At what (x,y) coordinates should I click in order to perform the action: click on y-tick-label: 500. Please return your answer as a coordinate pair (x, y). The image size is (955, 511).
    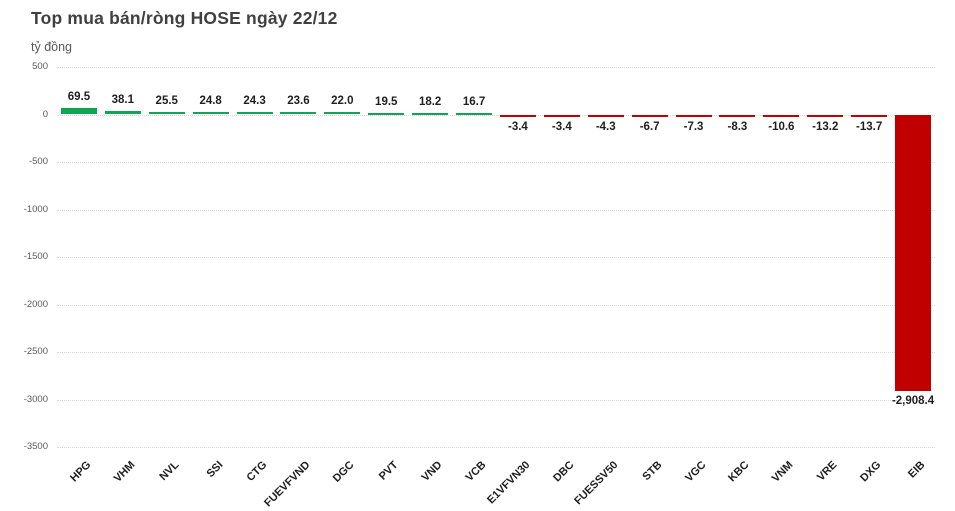
    Looking at the image, I should click on (40, 66).